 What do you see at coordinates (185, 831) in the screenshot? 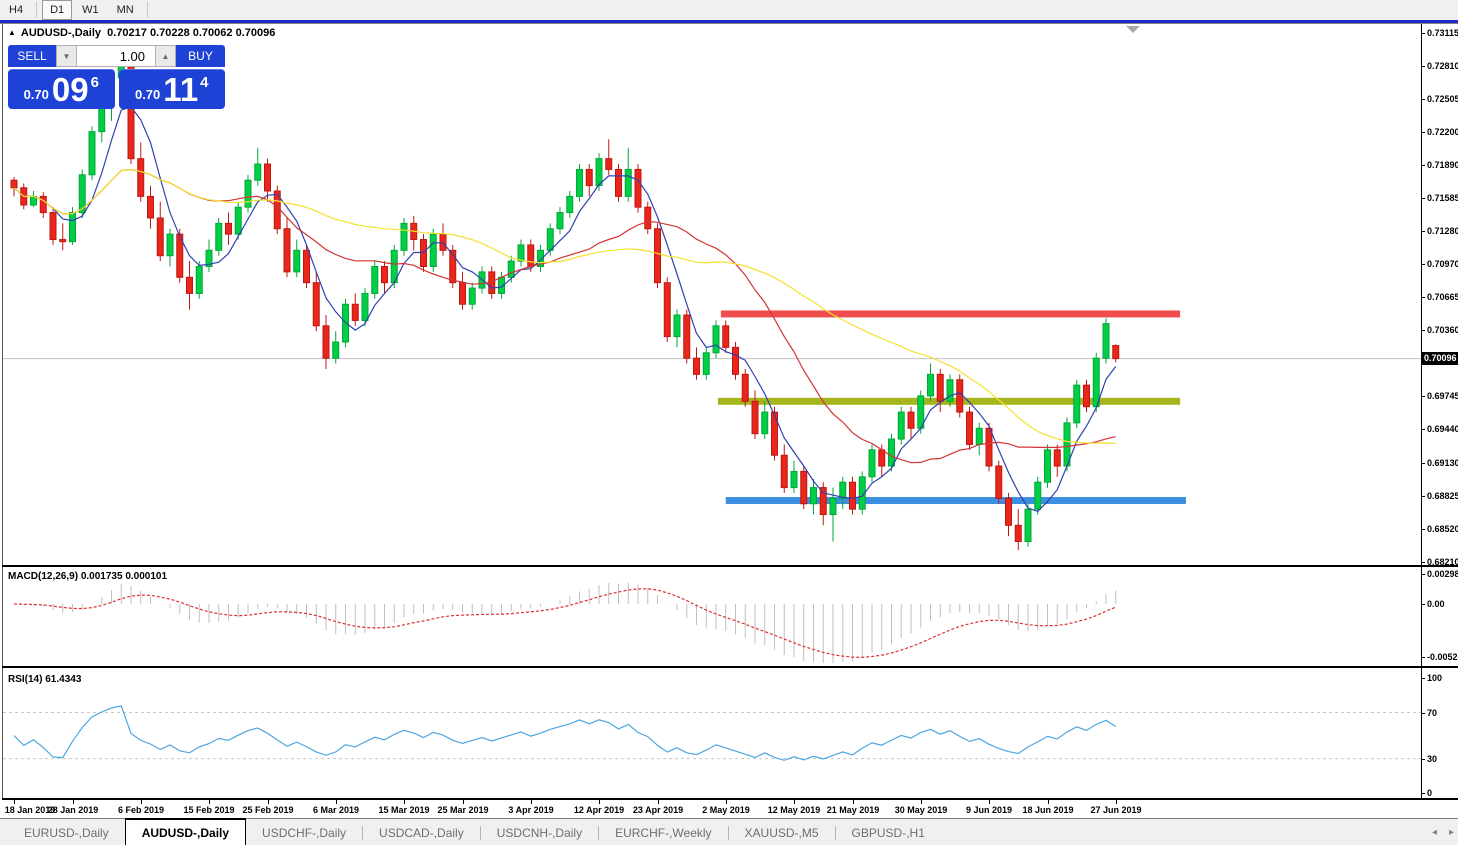
I see `tab-audusd-daily: AUDUSD-,Daily` at bounding box center [185, 831].